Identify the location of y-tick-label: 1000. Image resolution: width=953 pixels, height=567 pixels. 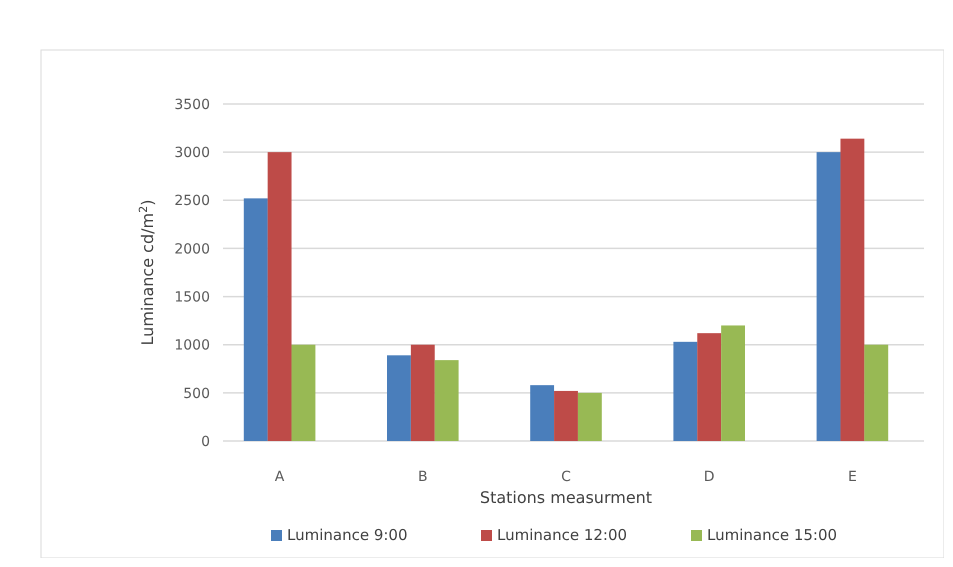
(192, 346).